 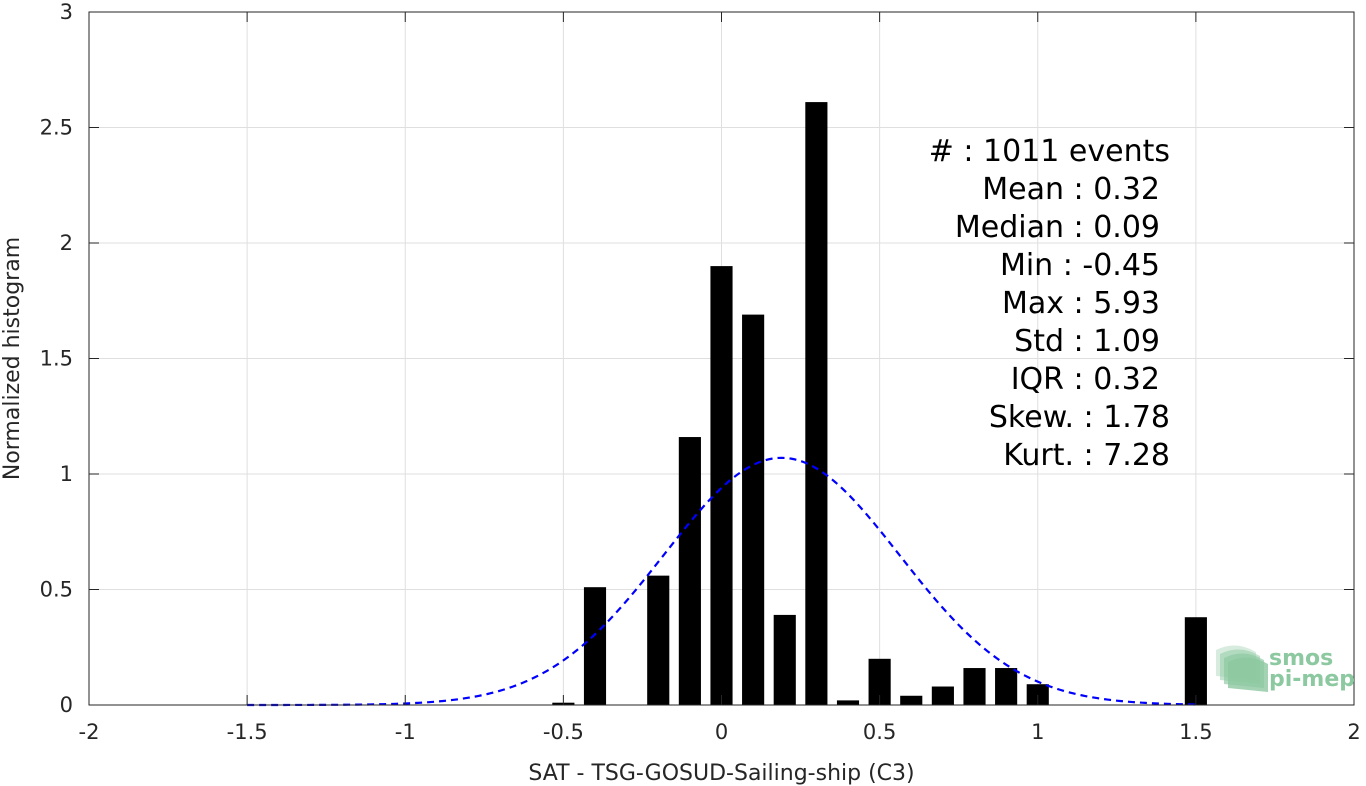 I want to click on x-tick-label: 0, so click(x=721, y=732).